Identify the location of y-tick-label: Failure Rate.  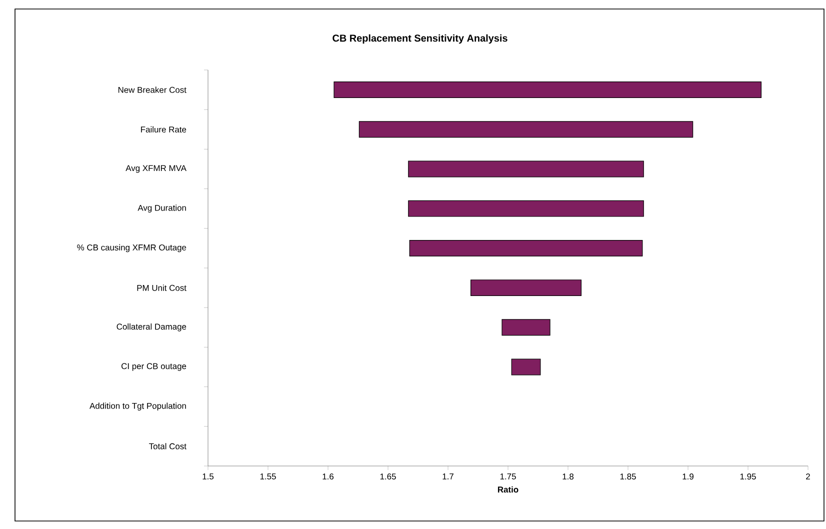
(163, 129).